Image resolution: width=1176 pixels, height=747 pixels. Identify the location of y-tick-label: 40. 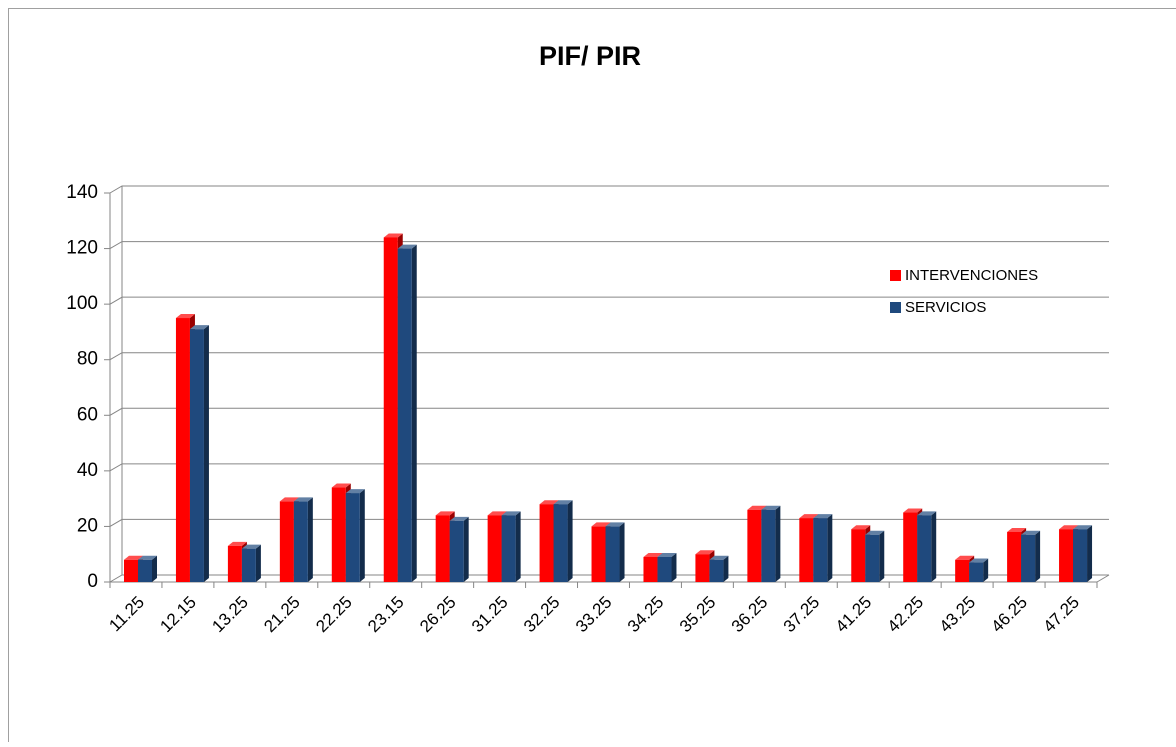
(87, 470).